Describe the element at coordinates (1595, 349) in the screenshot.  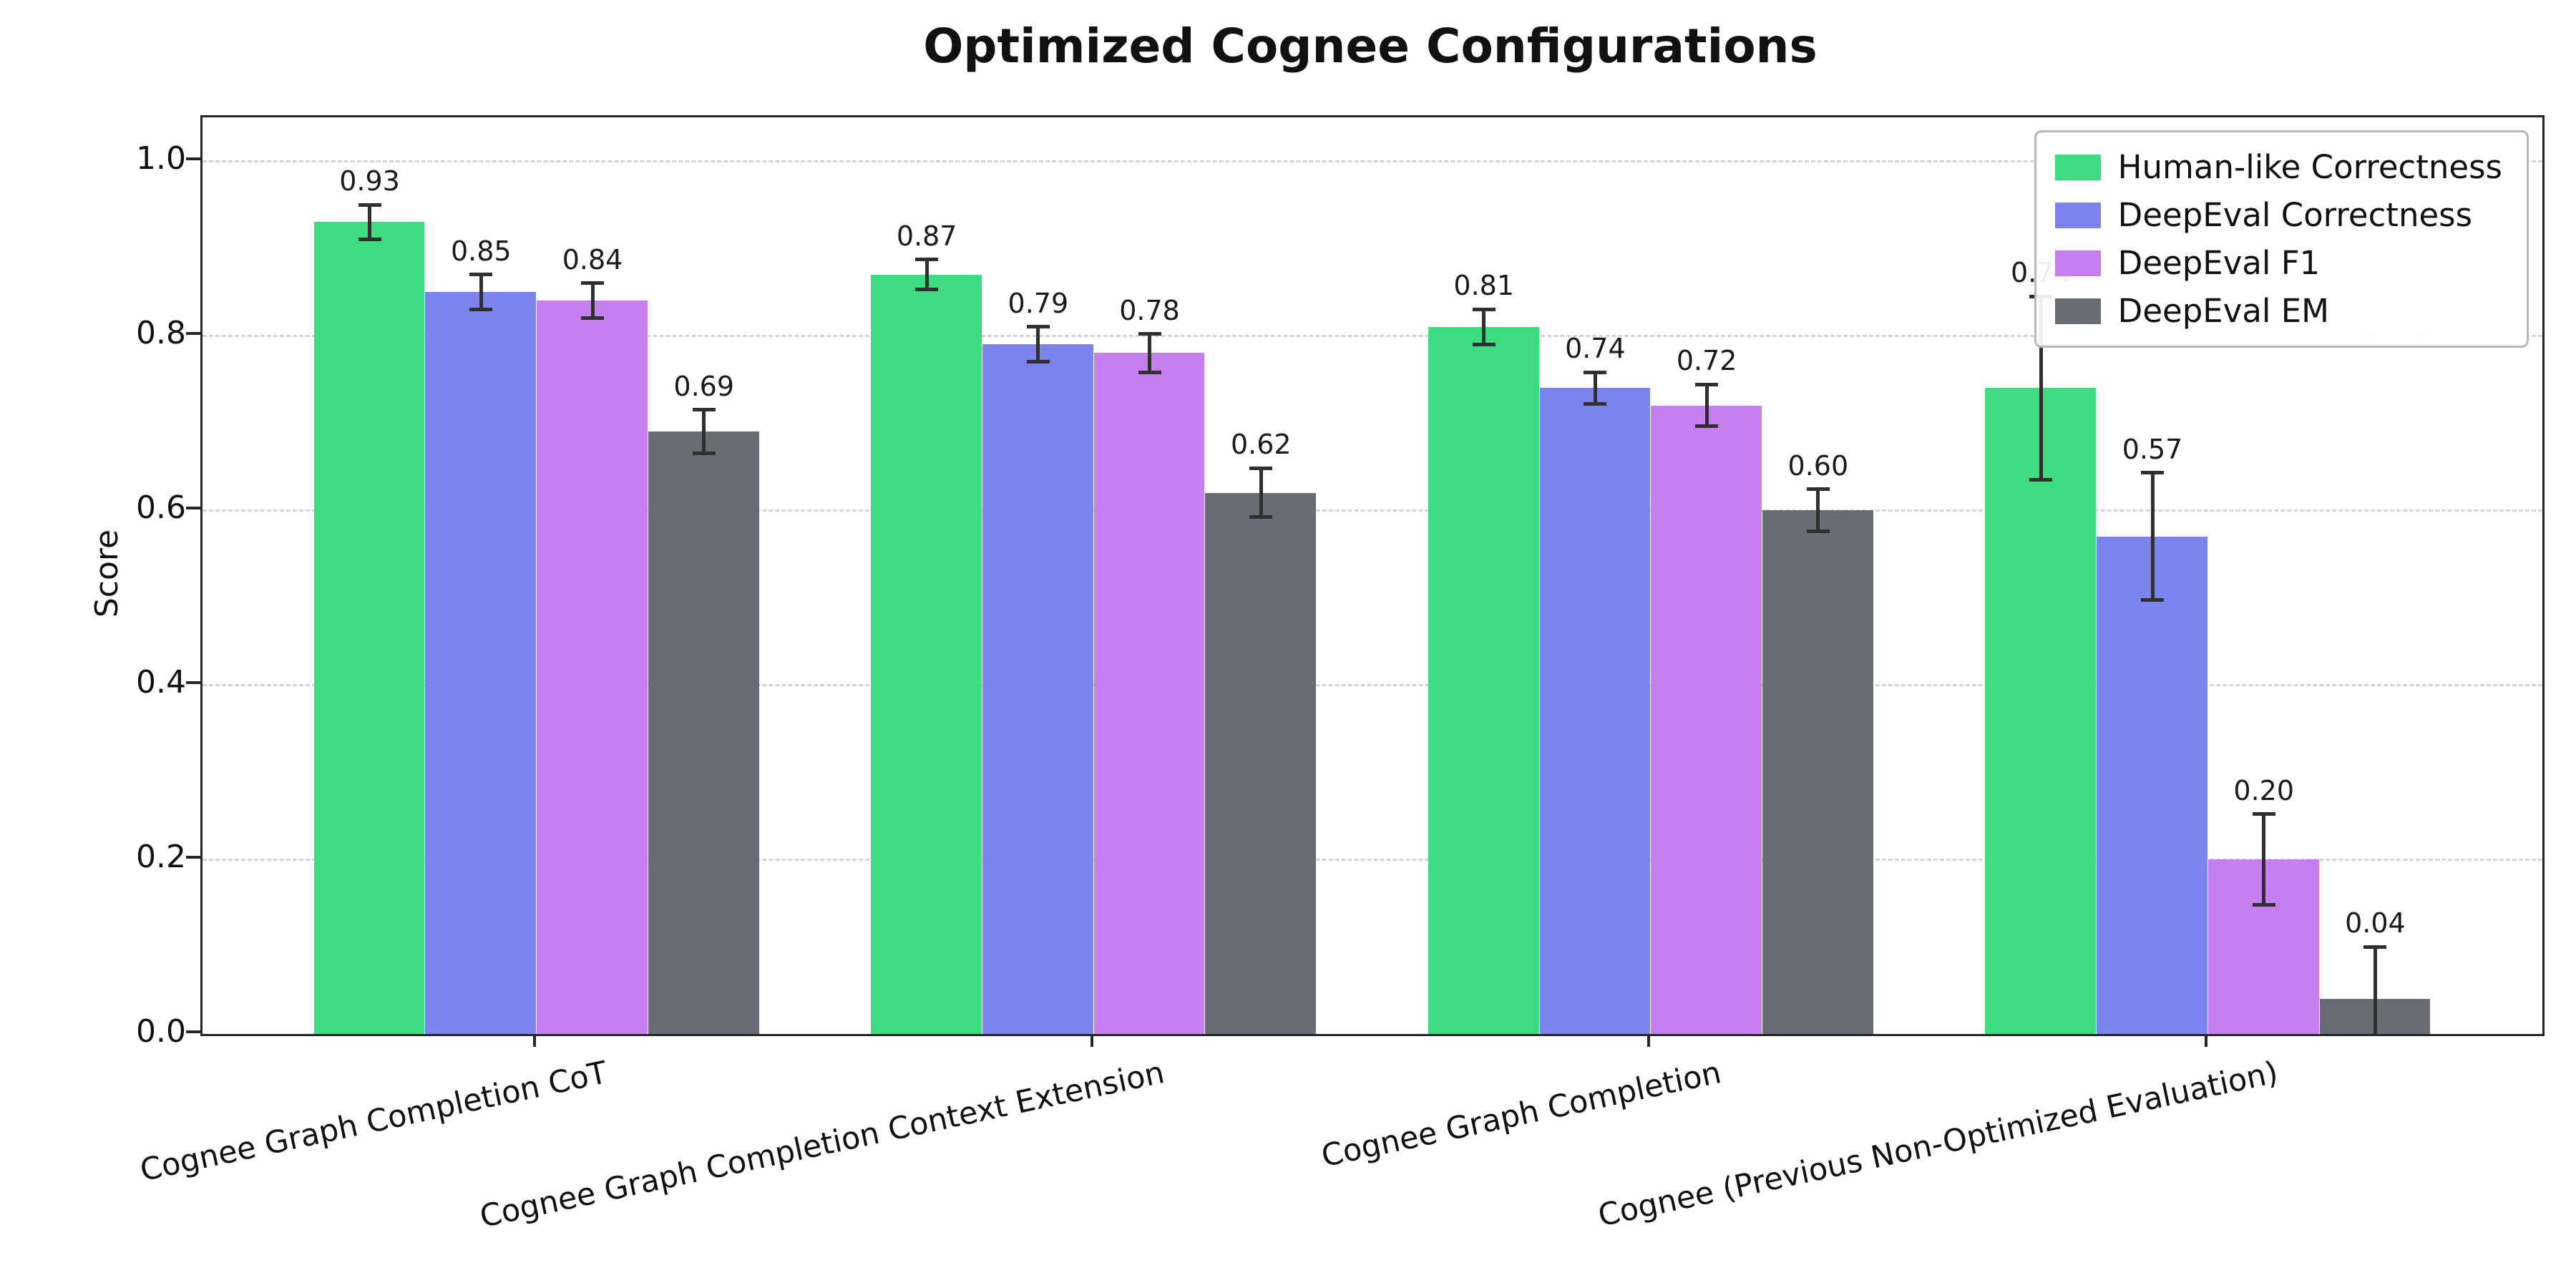
I see `value-label: 0.74` at that location.